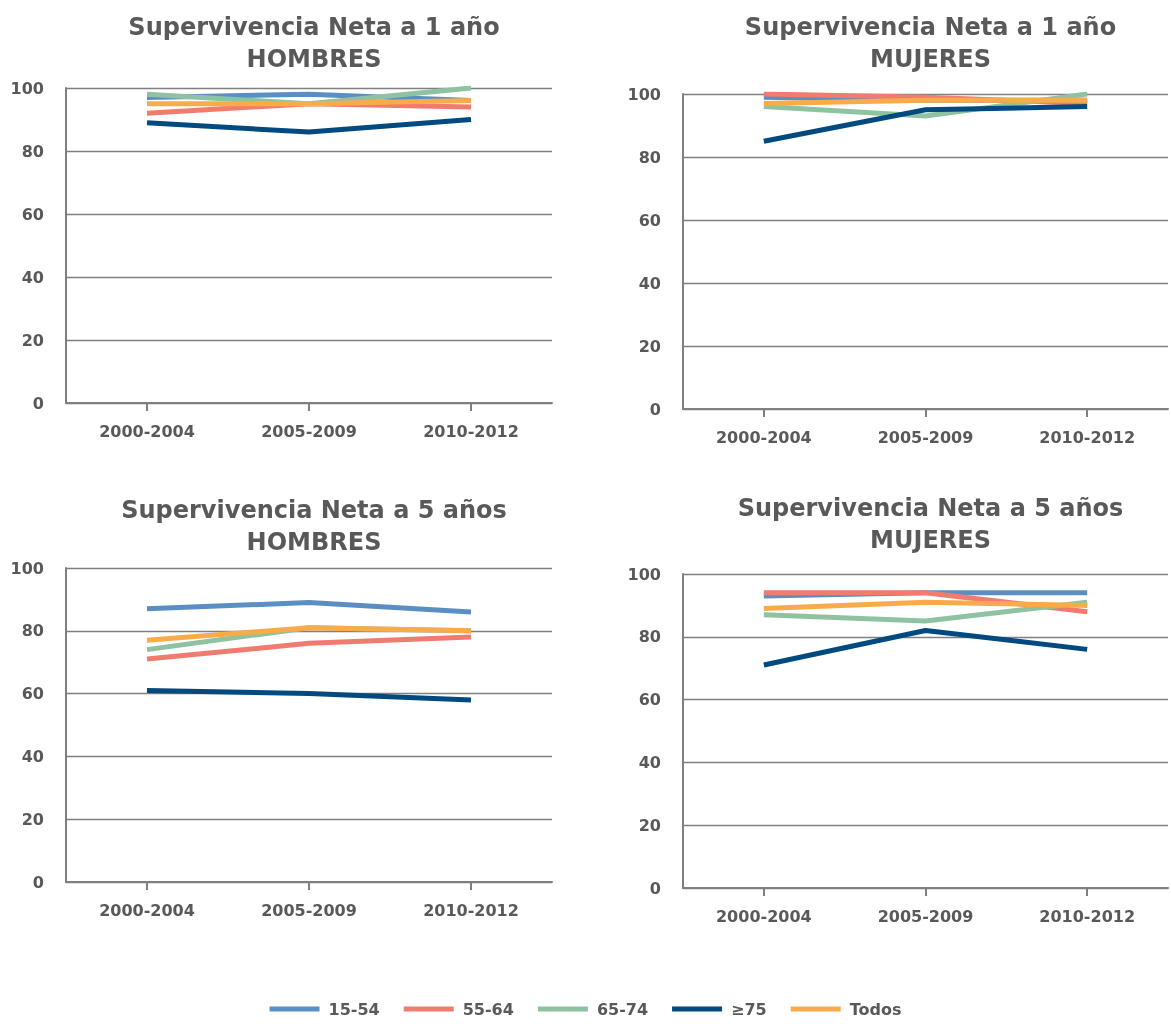 The width and height of the screenshot is (1171, 1024). What do you see at coordinates (875, 1009) in the screenshot?
I see `legend-label: Todos` at bounding box center [875, 1009].